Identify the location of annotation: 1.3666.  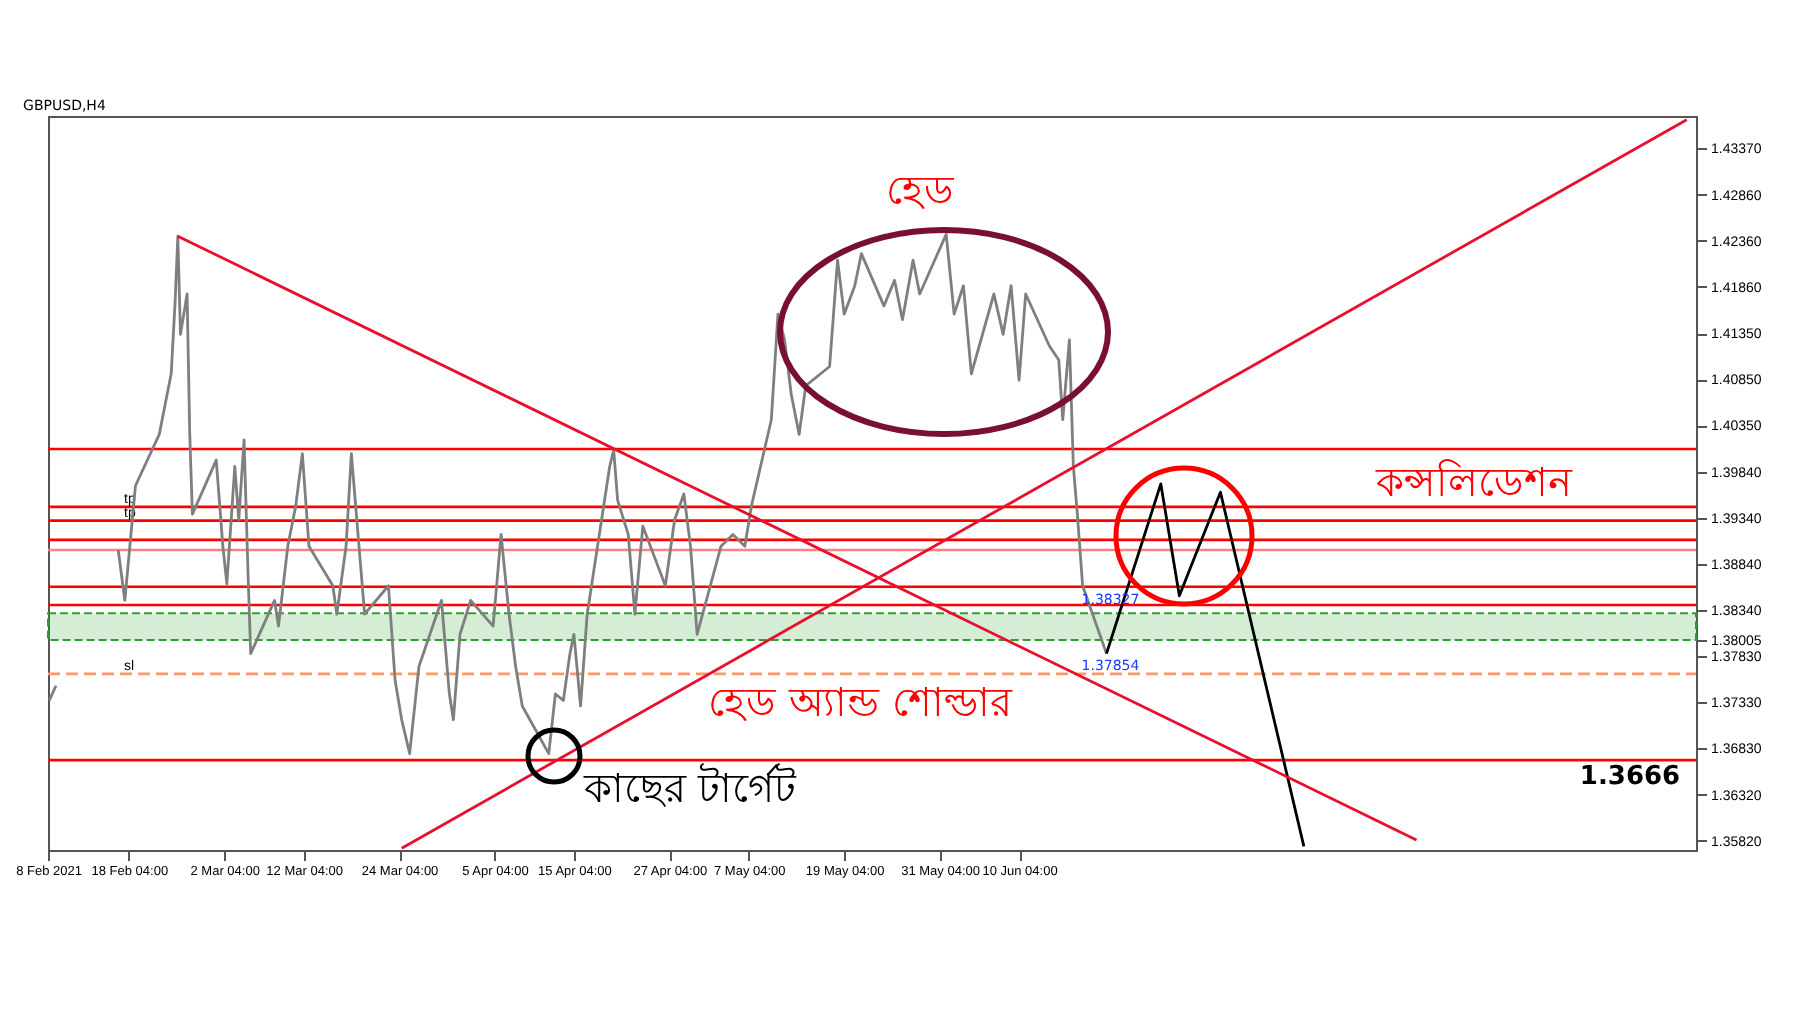
(1630, 777).